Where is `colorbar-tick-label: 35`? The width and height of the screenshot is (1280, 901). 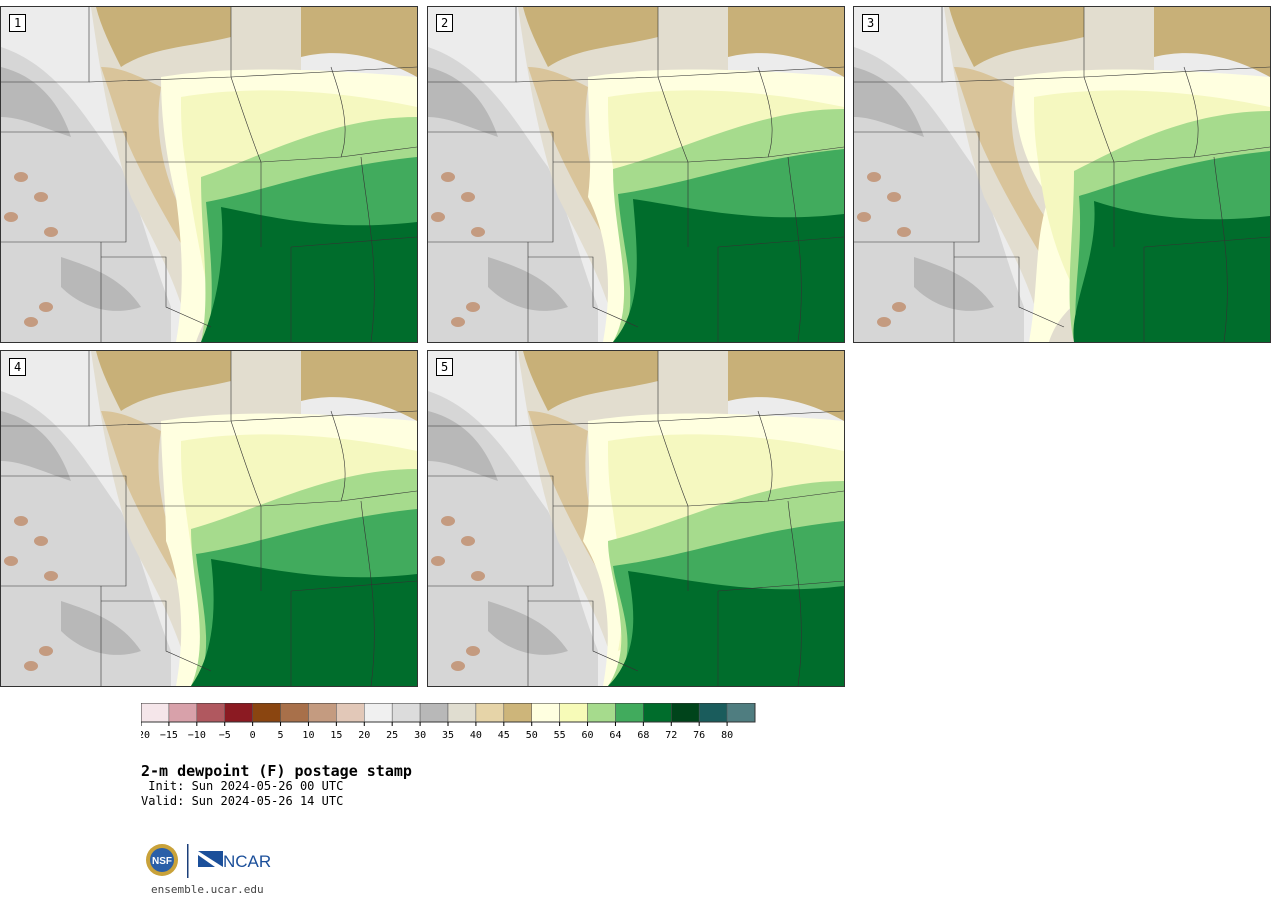 colorbar-tick-label: 35 is located at coordinates (448, 735).